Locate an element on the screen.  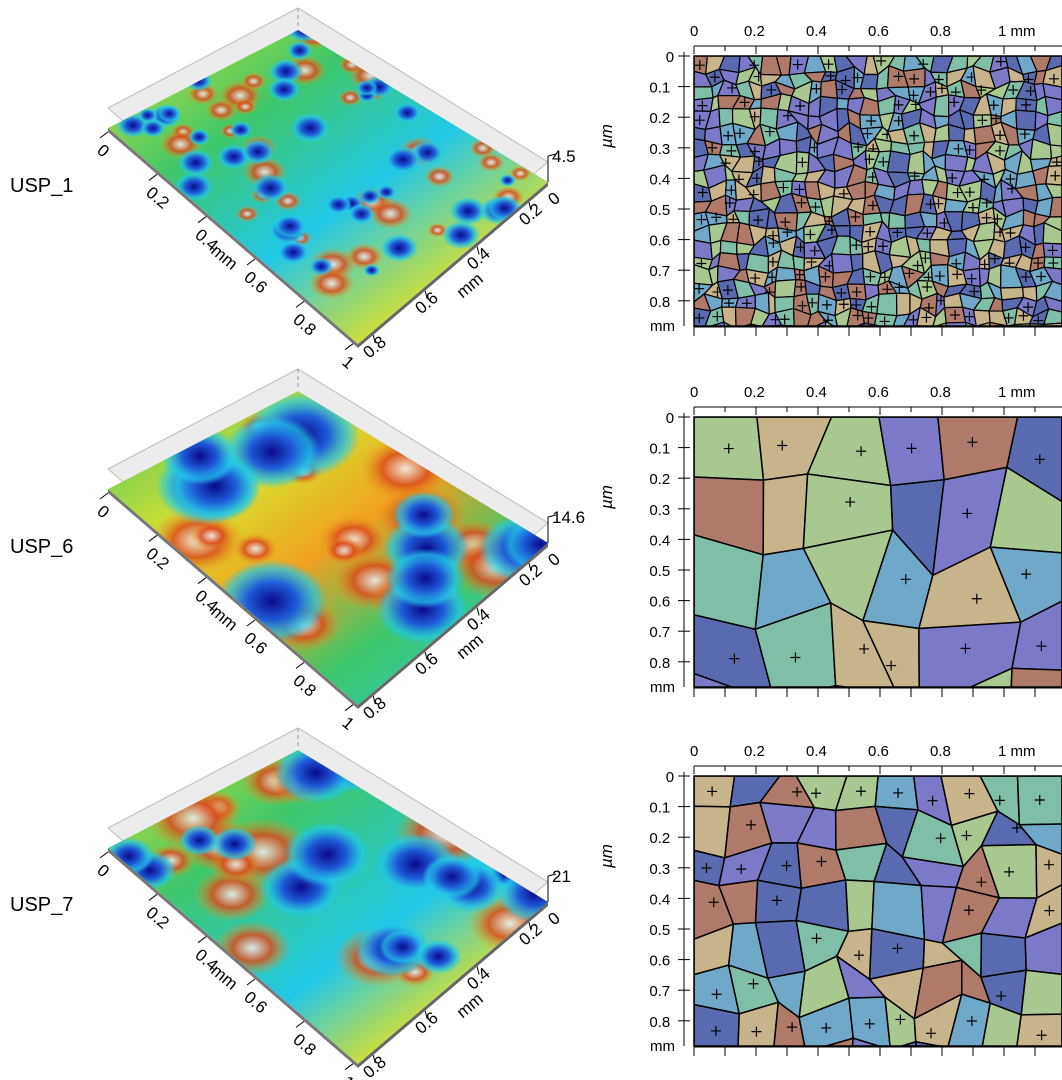
x-tick-label: 0 is located at coordinates (102, 512).